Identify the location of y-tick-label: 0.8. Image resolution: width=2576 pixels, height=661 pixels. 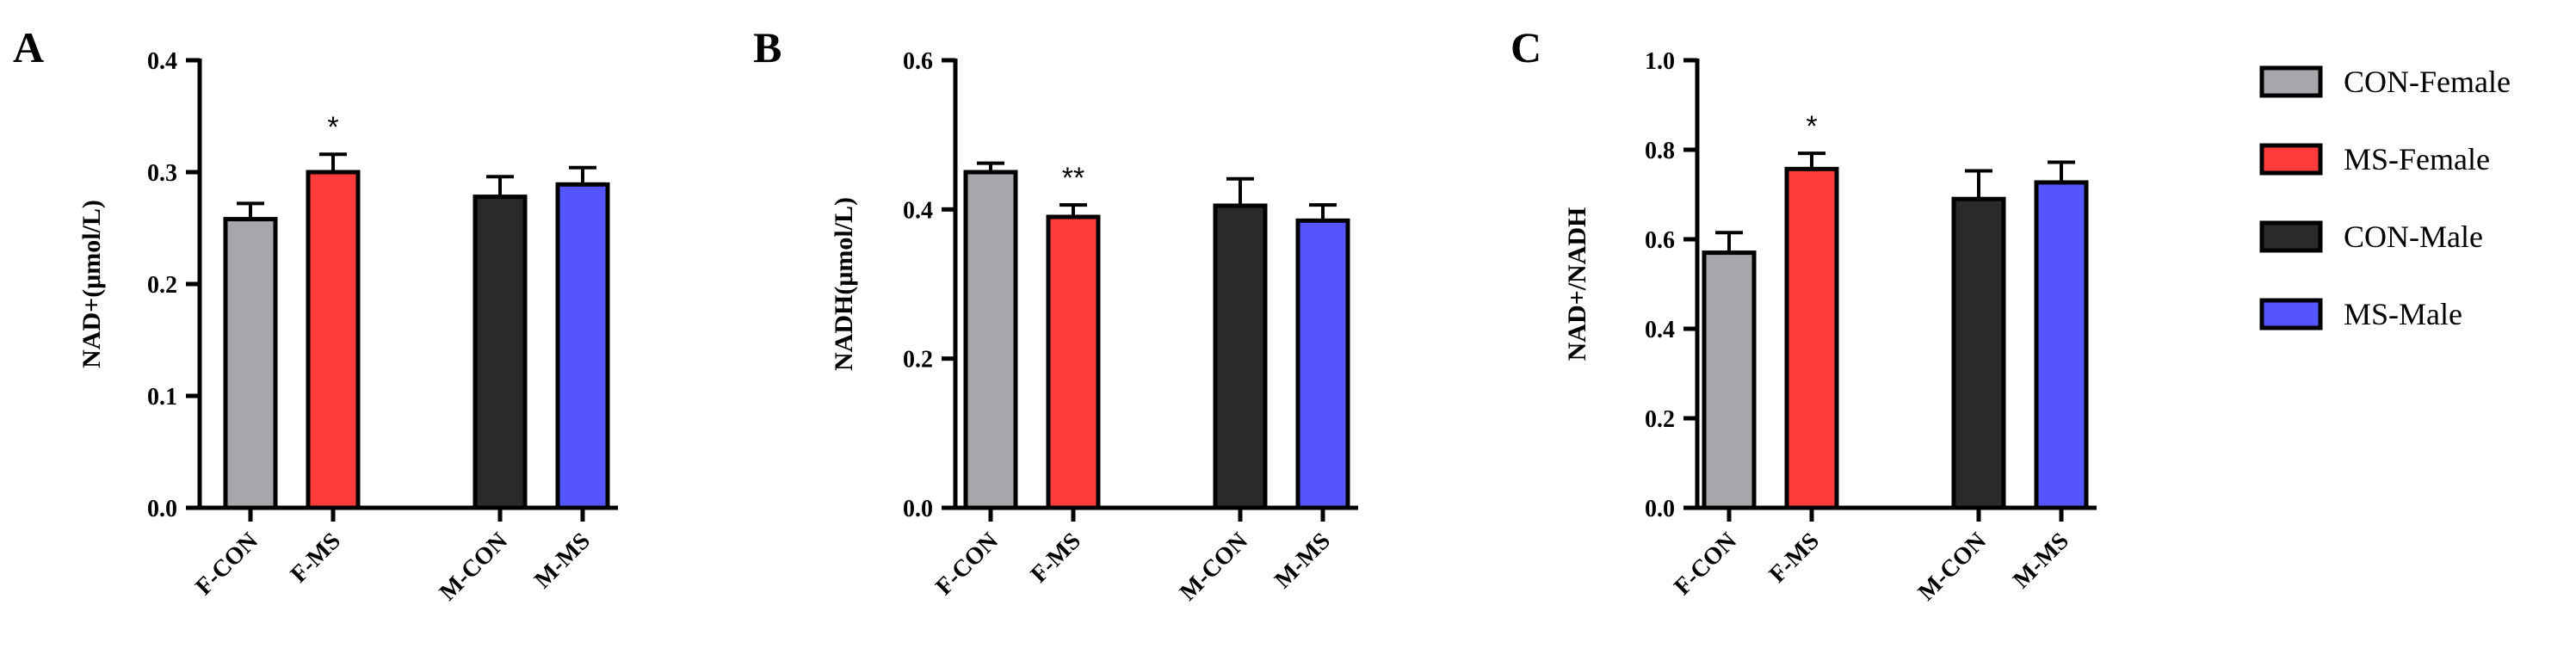
(1660, 151).